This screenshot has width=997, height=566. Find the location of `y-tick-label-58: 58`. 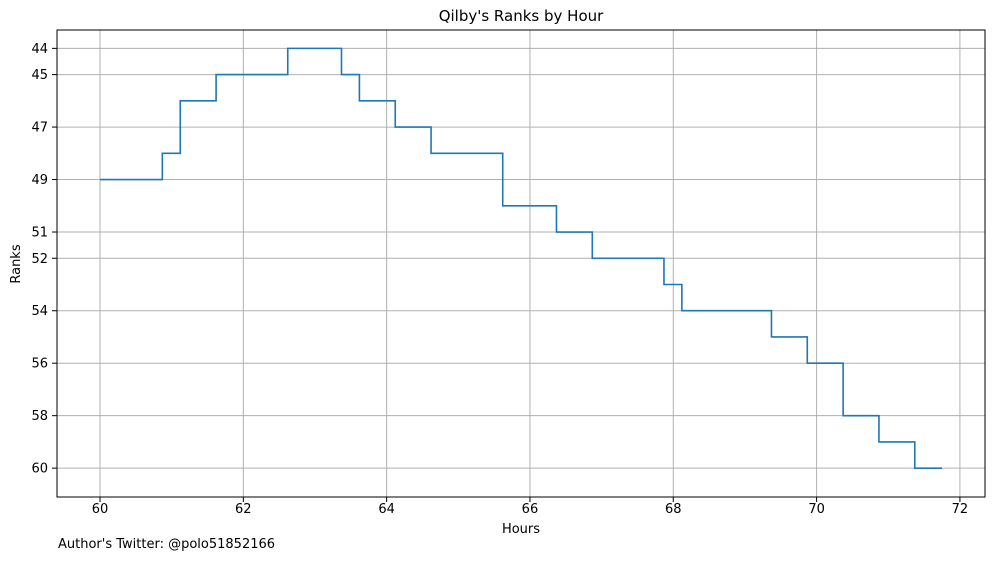

y-tick-label-58: 58 is located at coordinates (39, 416).